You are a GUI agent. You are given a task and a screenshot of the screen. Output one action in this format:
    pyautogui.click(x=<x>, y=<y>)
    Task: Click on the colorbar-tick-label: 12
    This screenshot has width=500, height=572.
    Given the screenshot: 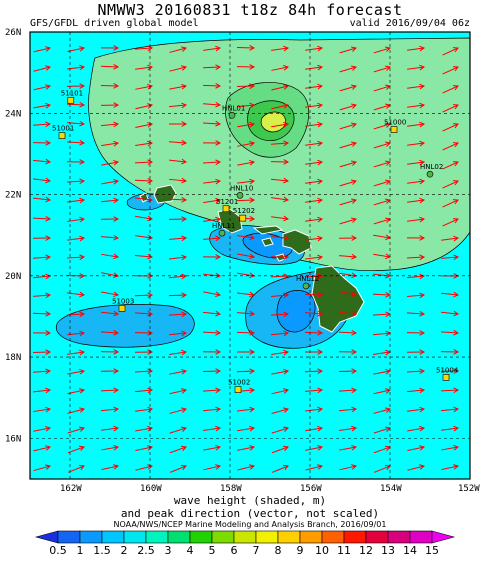 What is the action you would take?
    pyautogui.click(x=366, y=550)
    